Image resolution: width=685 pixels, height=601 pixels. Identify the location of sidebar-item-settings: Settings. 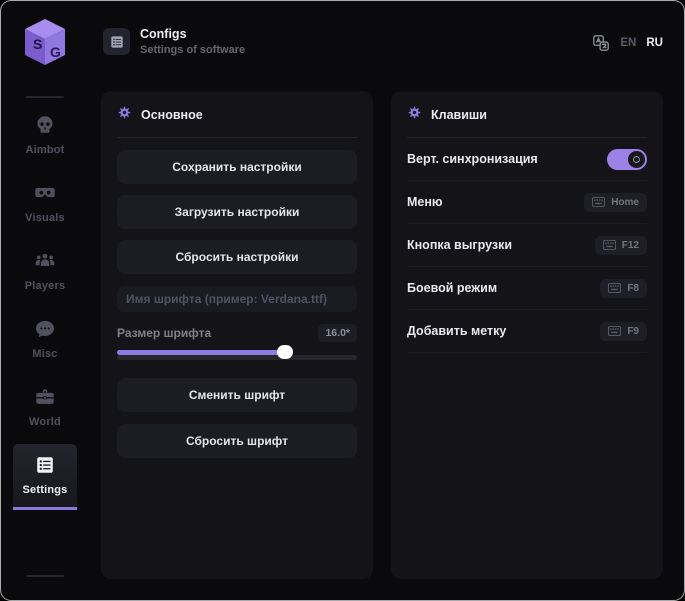
(45, 477).